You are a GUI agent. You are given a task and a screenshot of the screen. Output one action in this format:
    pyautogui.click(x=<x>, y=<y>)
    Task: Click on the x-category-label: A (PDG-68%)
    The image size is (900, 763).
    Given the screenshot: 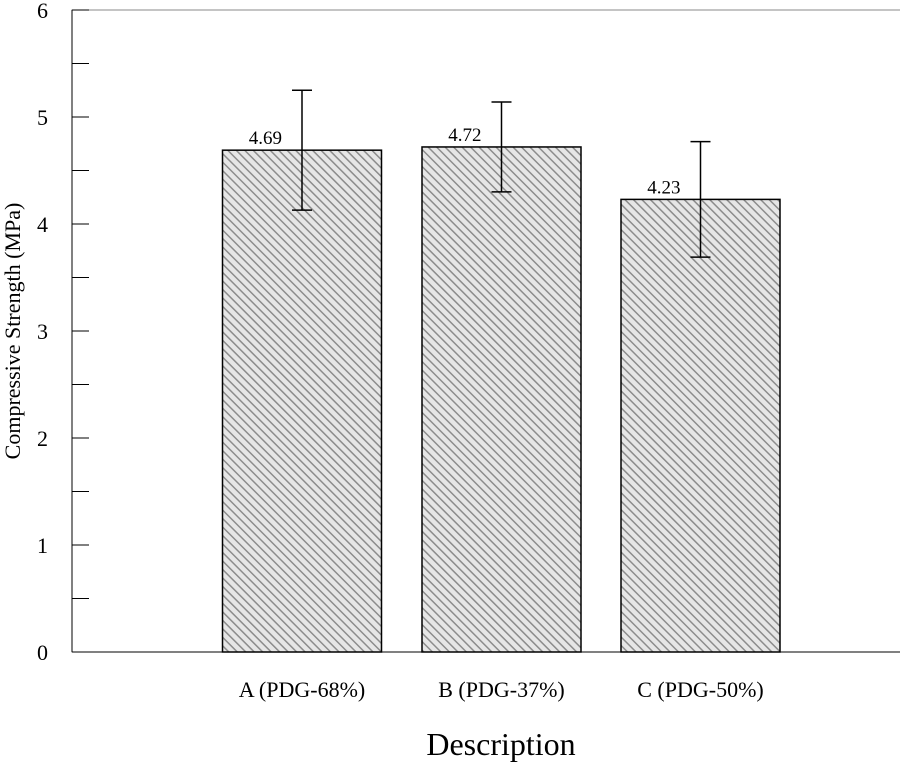 What is the action you would take?
    pyautogui.click(x=302, y=689)
    